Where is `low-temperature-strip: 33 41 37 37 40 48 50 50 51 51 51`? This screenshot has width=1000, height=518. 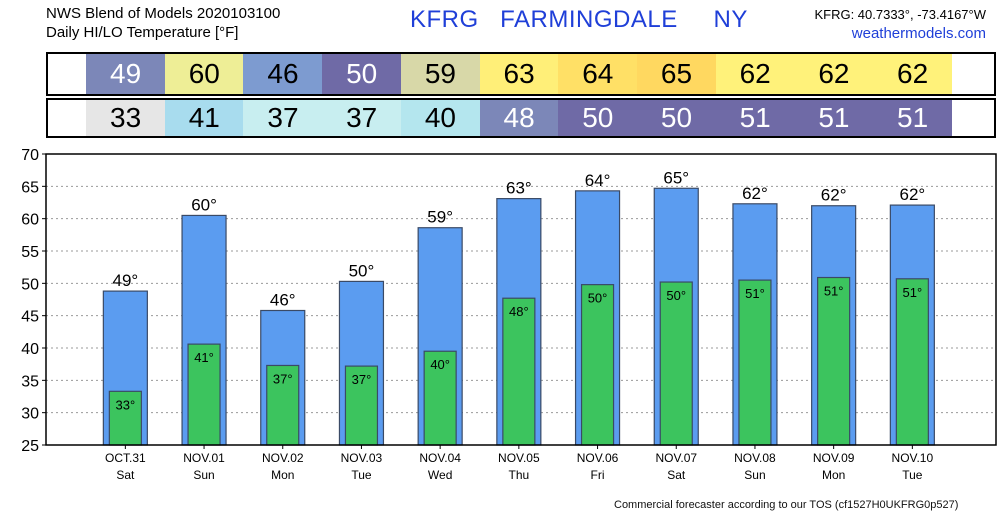
low-temperature-strip: 33 41 37 37 40 48 50 50 51 51 51 is located at coordinates (521, 118).